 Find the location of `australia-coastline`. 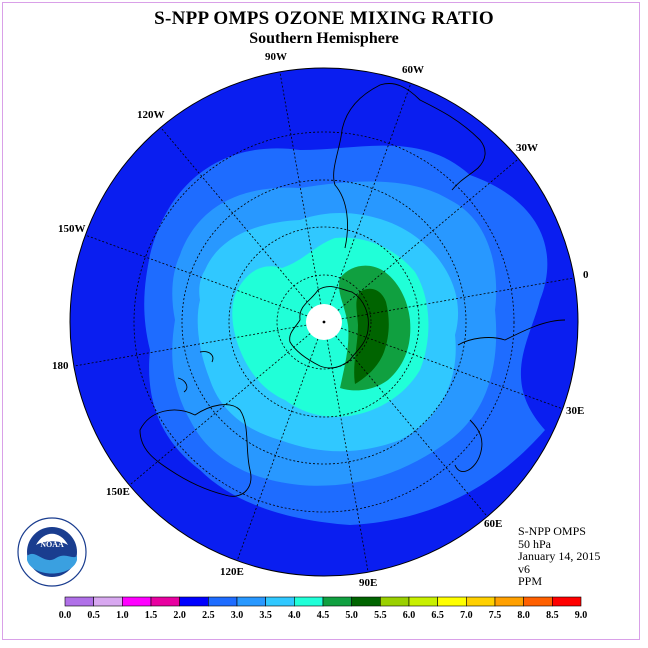

australia-coastline is located at coordinates (195, 450).